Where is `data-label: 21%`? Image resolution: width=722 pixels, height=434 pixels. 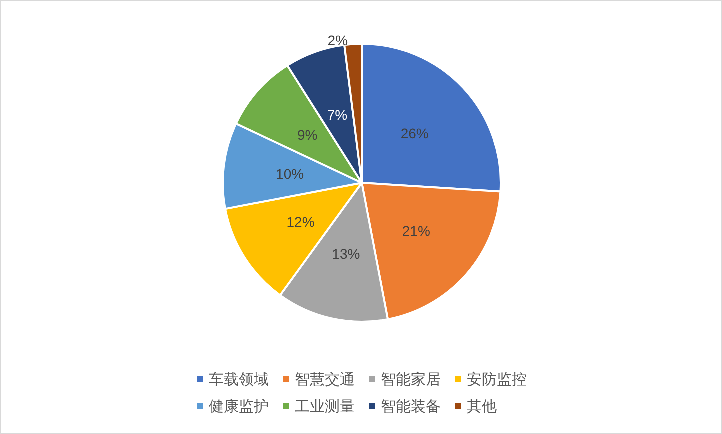
data-label: 21% is located at coordinates (416, 230).